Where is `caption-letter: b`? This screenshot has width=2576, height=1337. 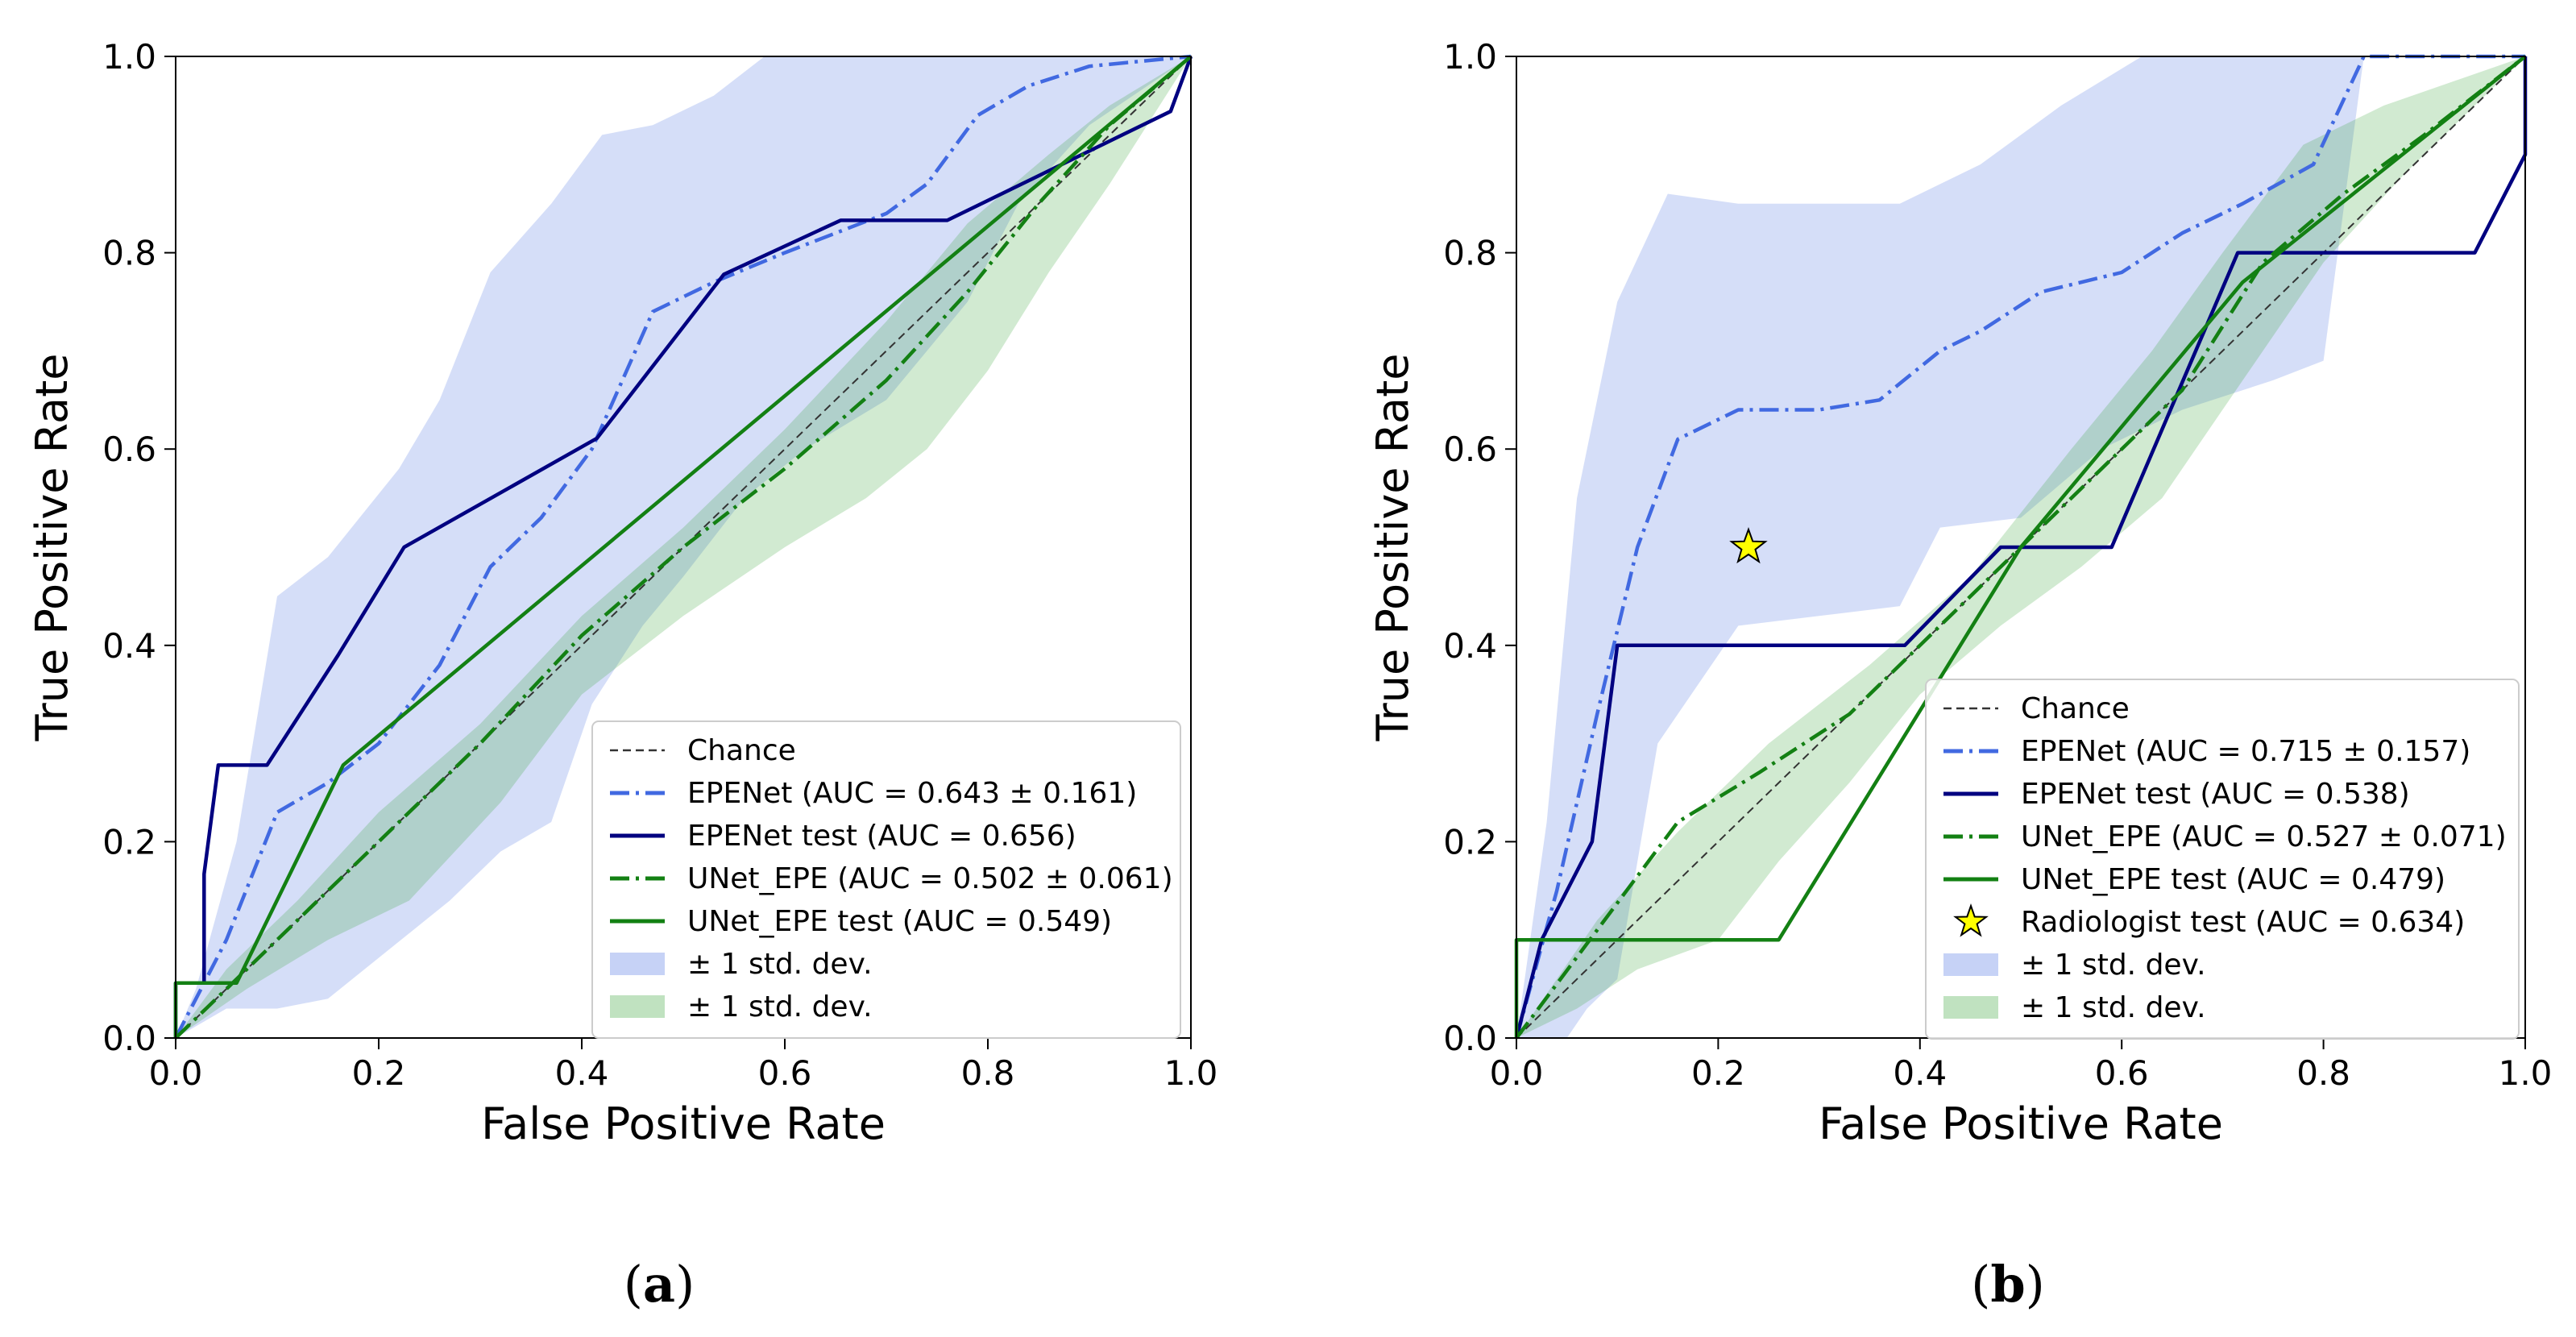
caption-letter: b is located at coordinates (2008, 1284).